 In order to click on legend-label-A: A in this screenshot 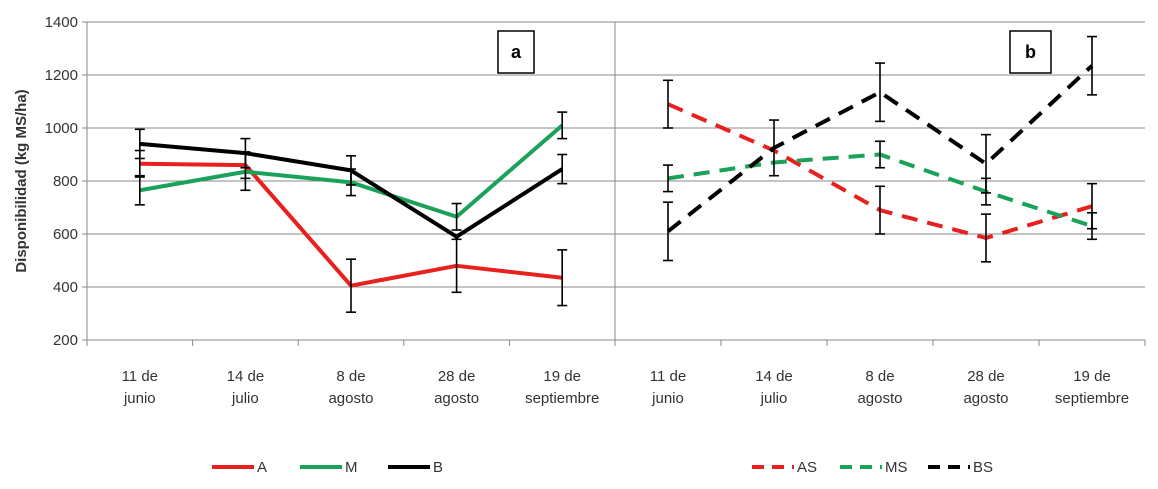, I will do `click(262, 467)`.